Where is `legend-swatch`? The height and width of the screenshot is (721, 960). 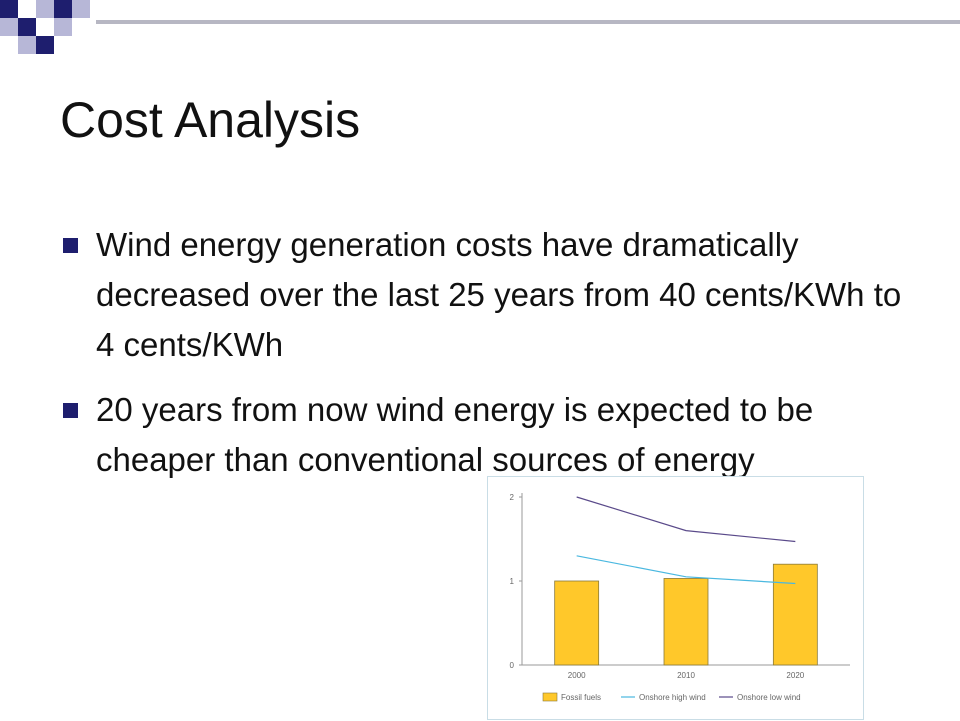
legend-swatch is located at coordinates (550, 697).